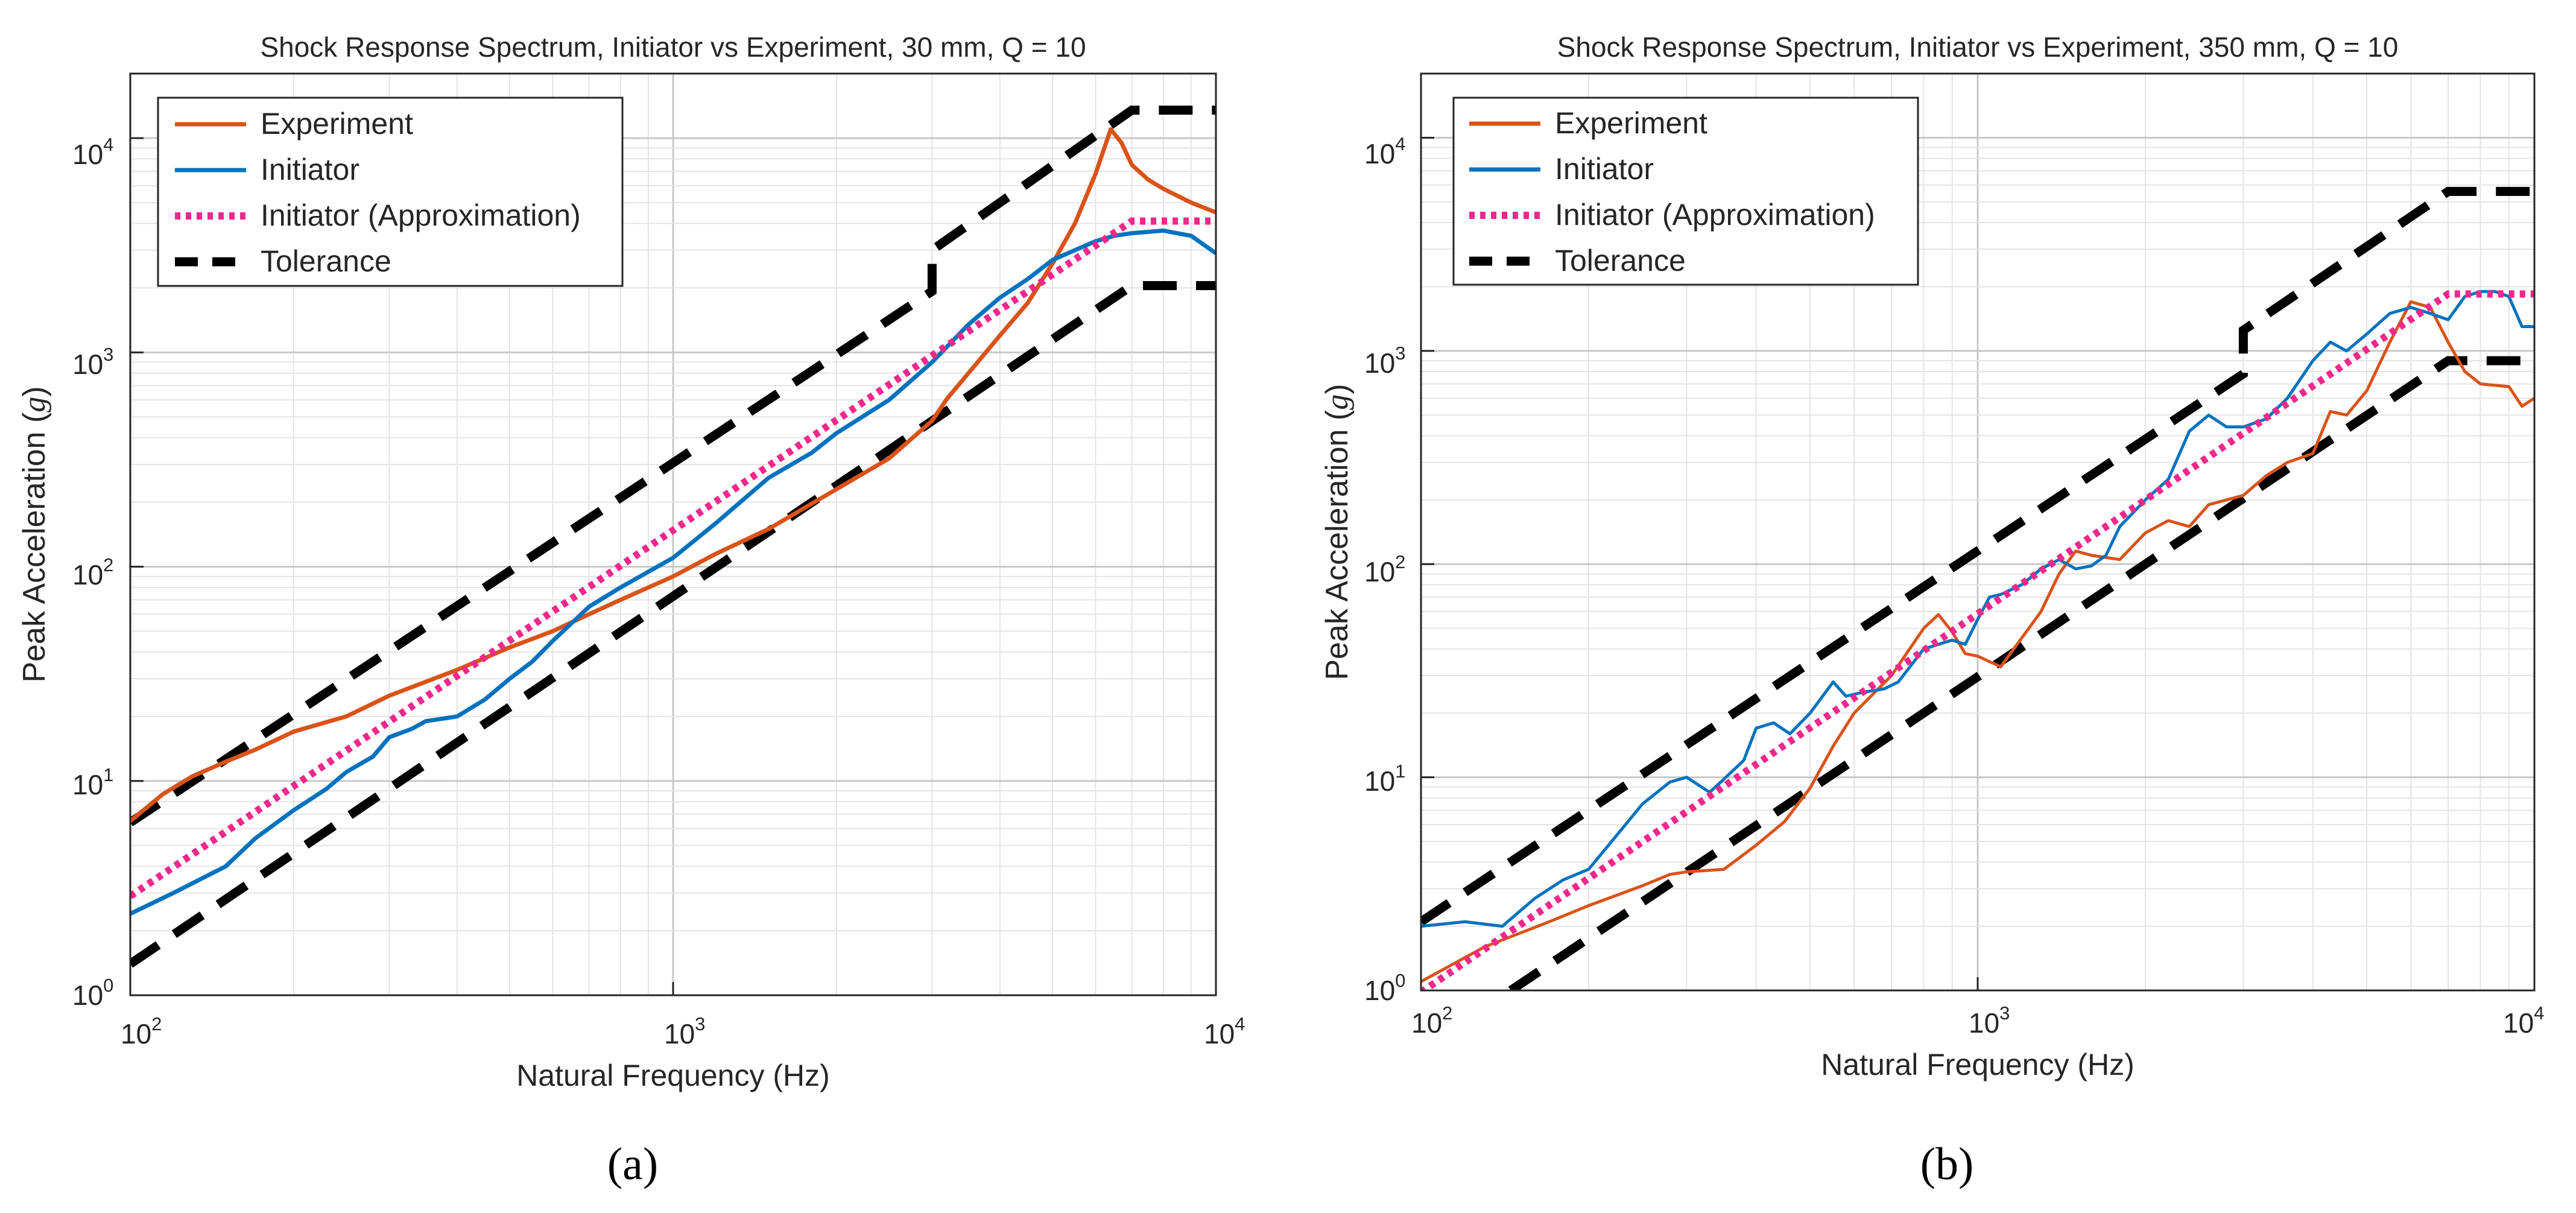  Describe the element at coordinates (1947, 1164) in the screenshot. I see `panel-label: (b)` at that location.